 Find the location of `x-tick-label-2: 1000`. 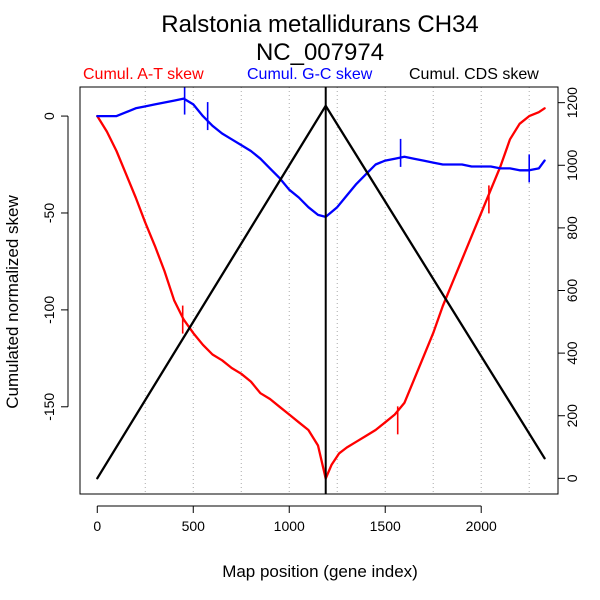

x-tick-label-2: 1000 is located at coordinates (289, 526).